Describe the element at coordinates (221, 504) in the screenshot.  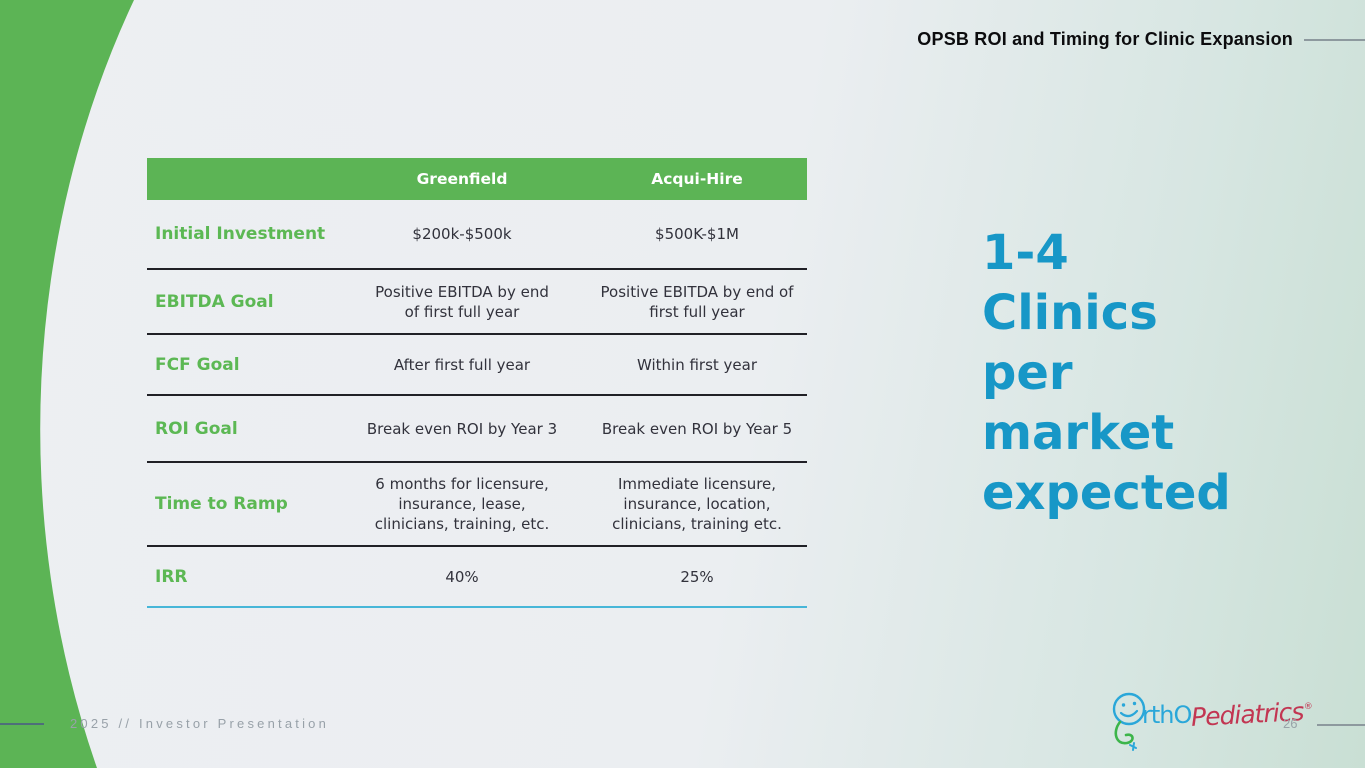
I see `row-label: Time to Ramp` at that location.